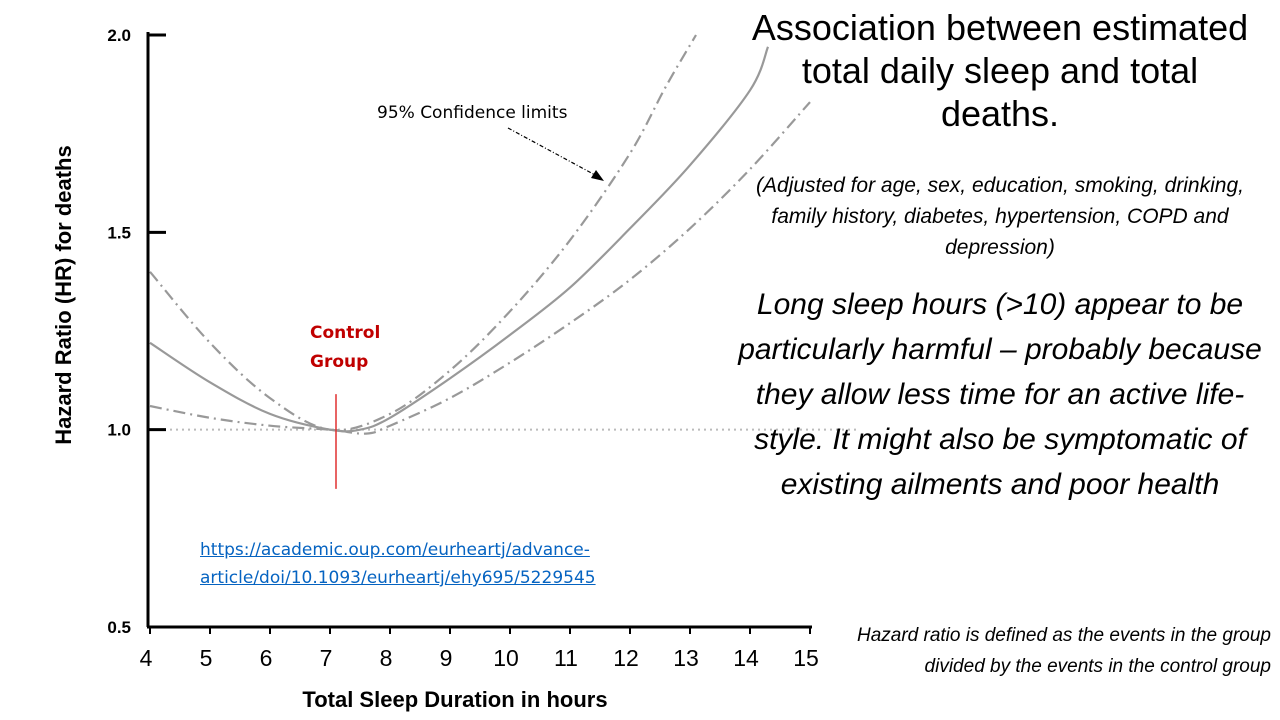 Image resolution: width=1280 pixels, height=720 pixels. Describe the element at coordinates (119, 627) in the screenshot. I see `y-tick-label: 0.5` at that location.